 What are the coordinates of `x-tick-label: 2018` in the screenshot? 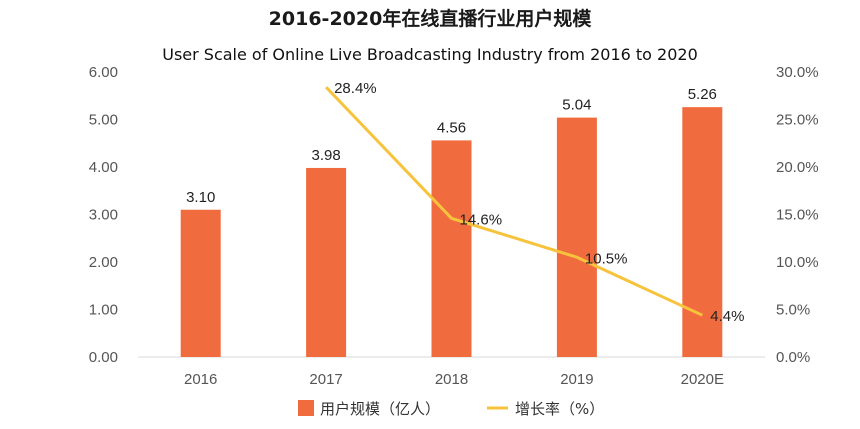 It's located at (451, 379).